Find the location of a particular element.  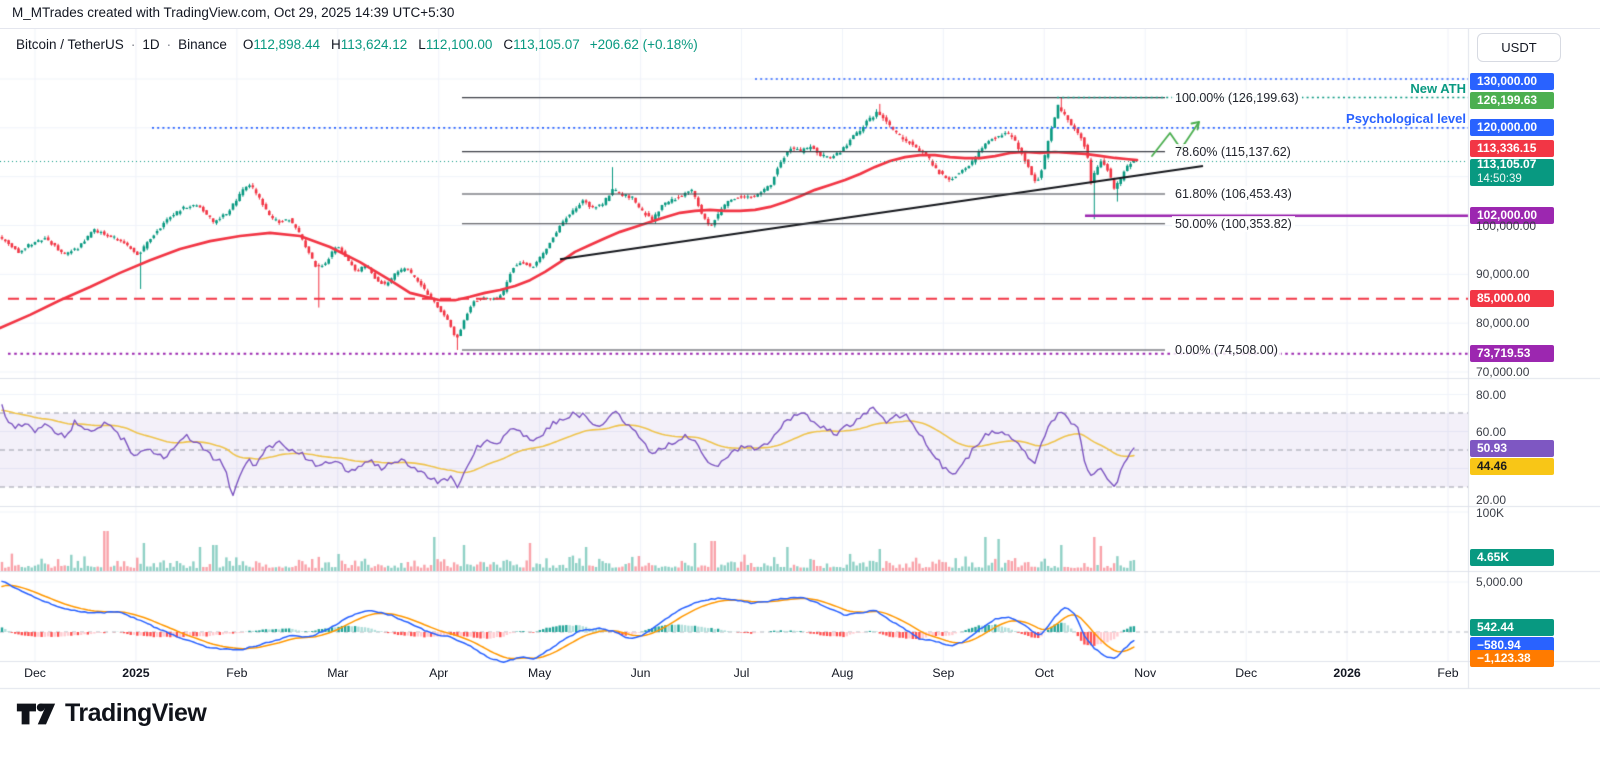

time-label-aug: Aug is located at coordinates (842, 673).